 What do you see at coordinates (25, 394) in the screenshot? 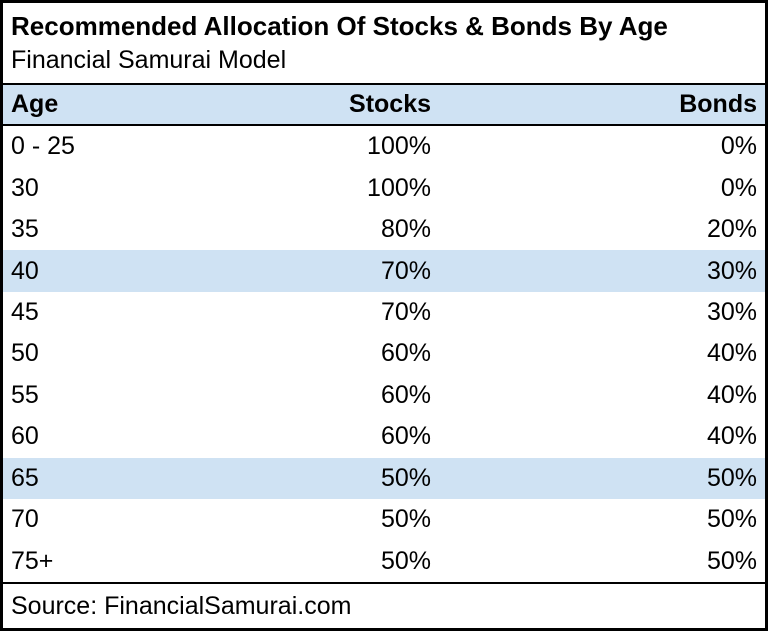
I see `age-cell: 55` at bounding box center [25, 394].